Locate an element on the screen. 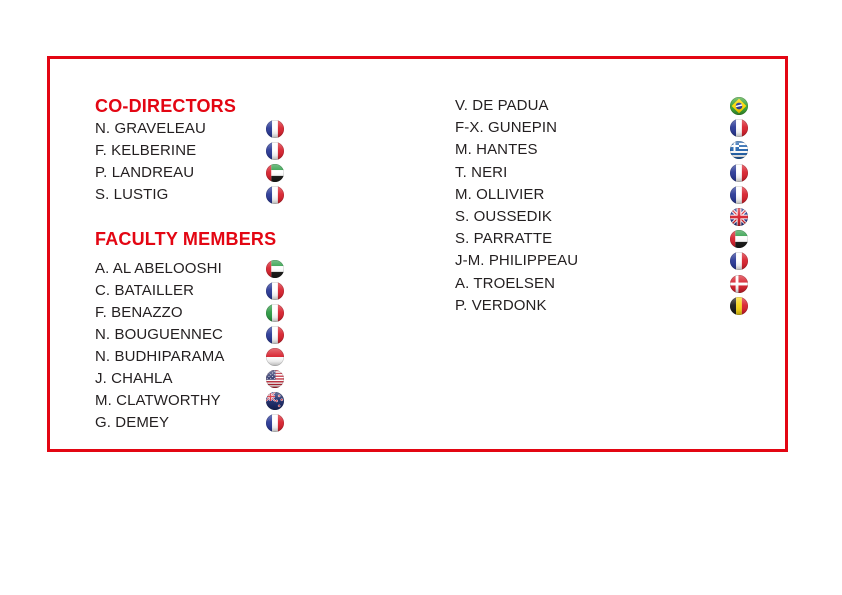 The height and width of the screenshot is (595, 842). member-row: N. GRAVELEAU is located at coordinates (260, 129).